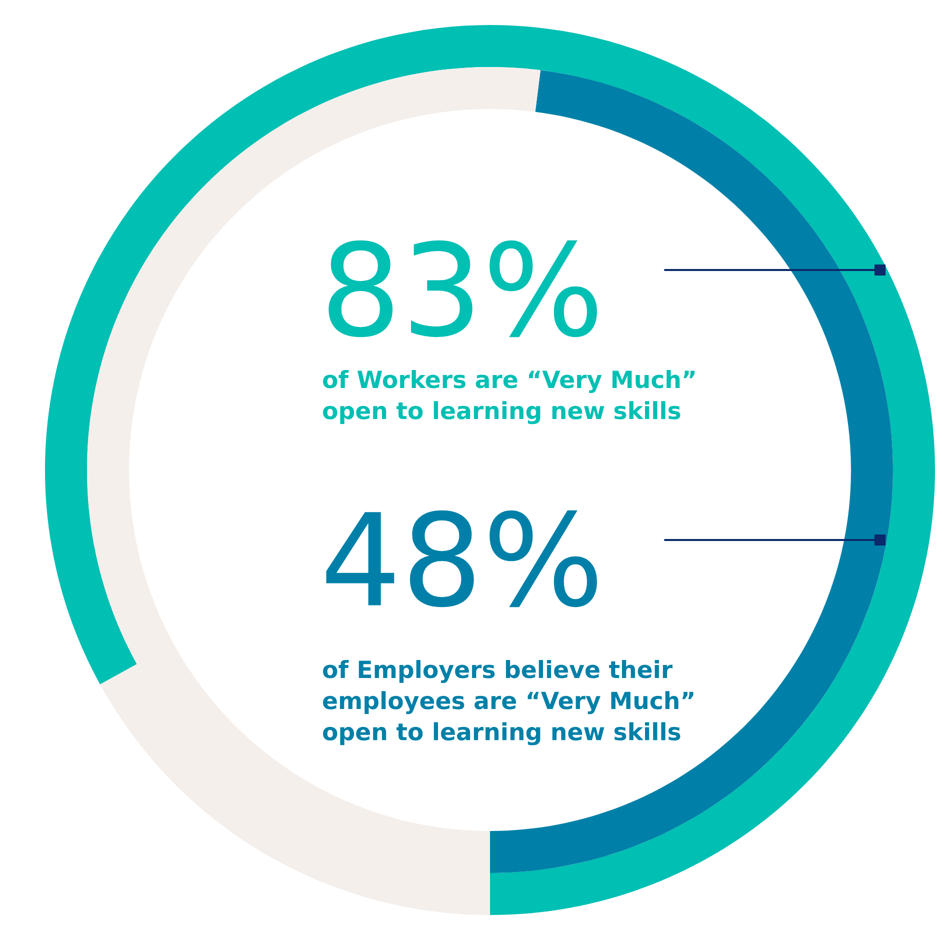 This screenshot has height=940, width=945. Describe the element at coordinates (508, 703) in the screenshot. I see `text: of Employers believe their employees are “Very Much” open to learning new skills` at that location.